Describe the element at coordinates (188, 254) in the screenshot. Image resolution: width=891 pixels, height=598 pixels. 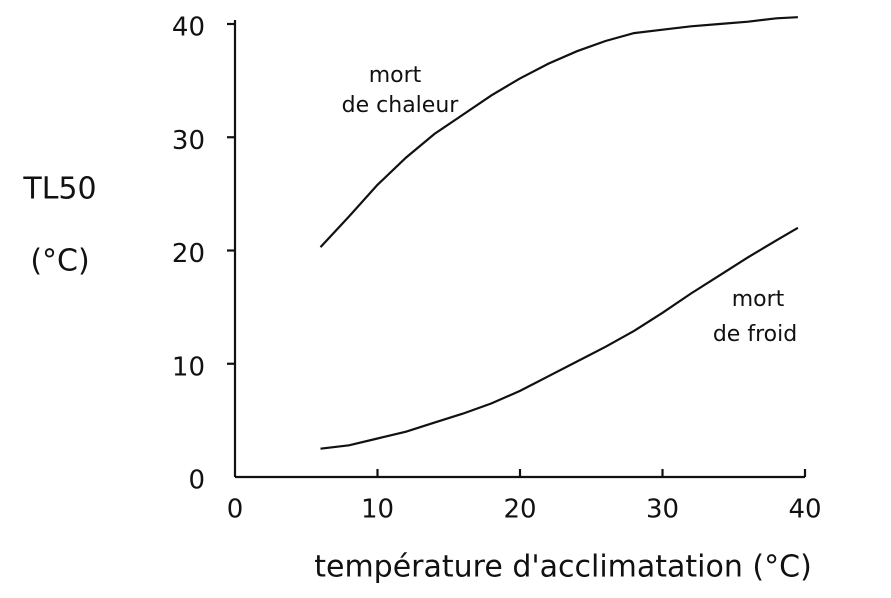
I see `y-tick-label: 20` at that location.